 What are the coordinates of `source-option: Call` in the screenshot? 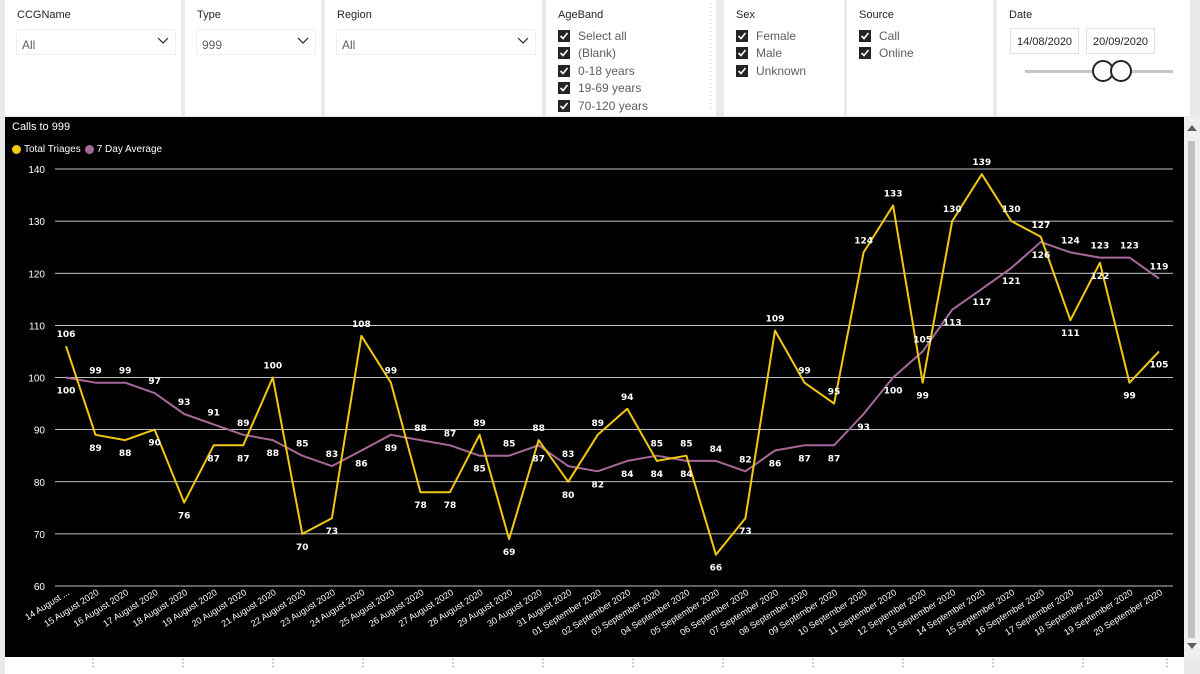 It's located at (886, 36).